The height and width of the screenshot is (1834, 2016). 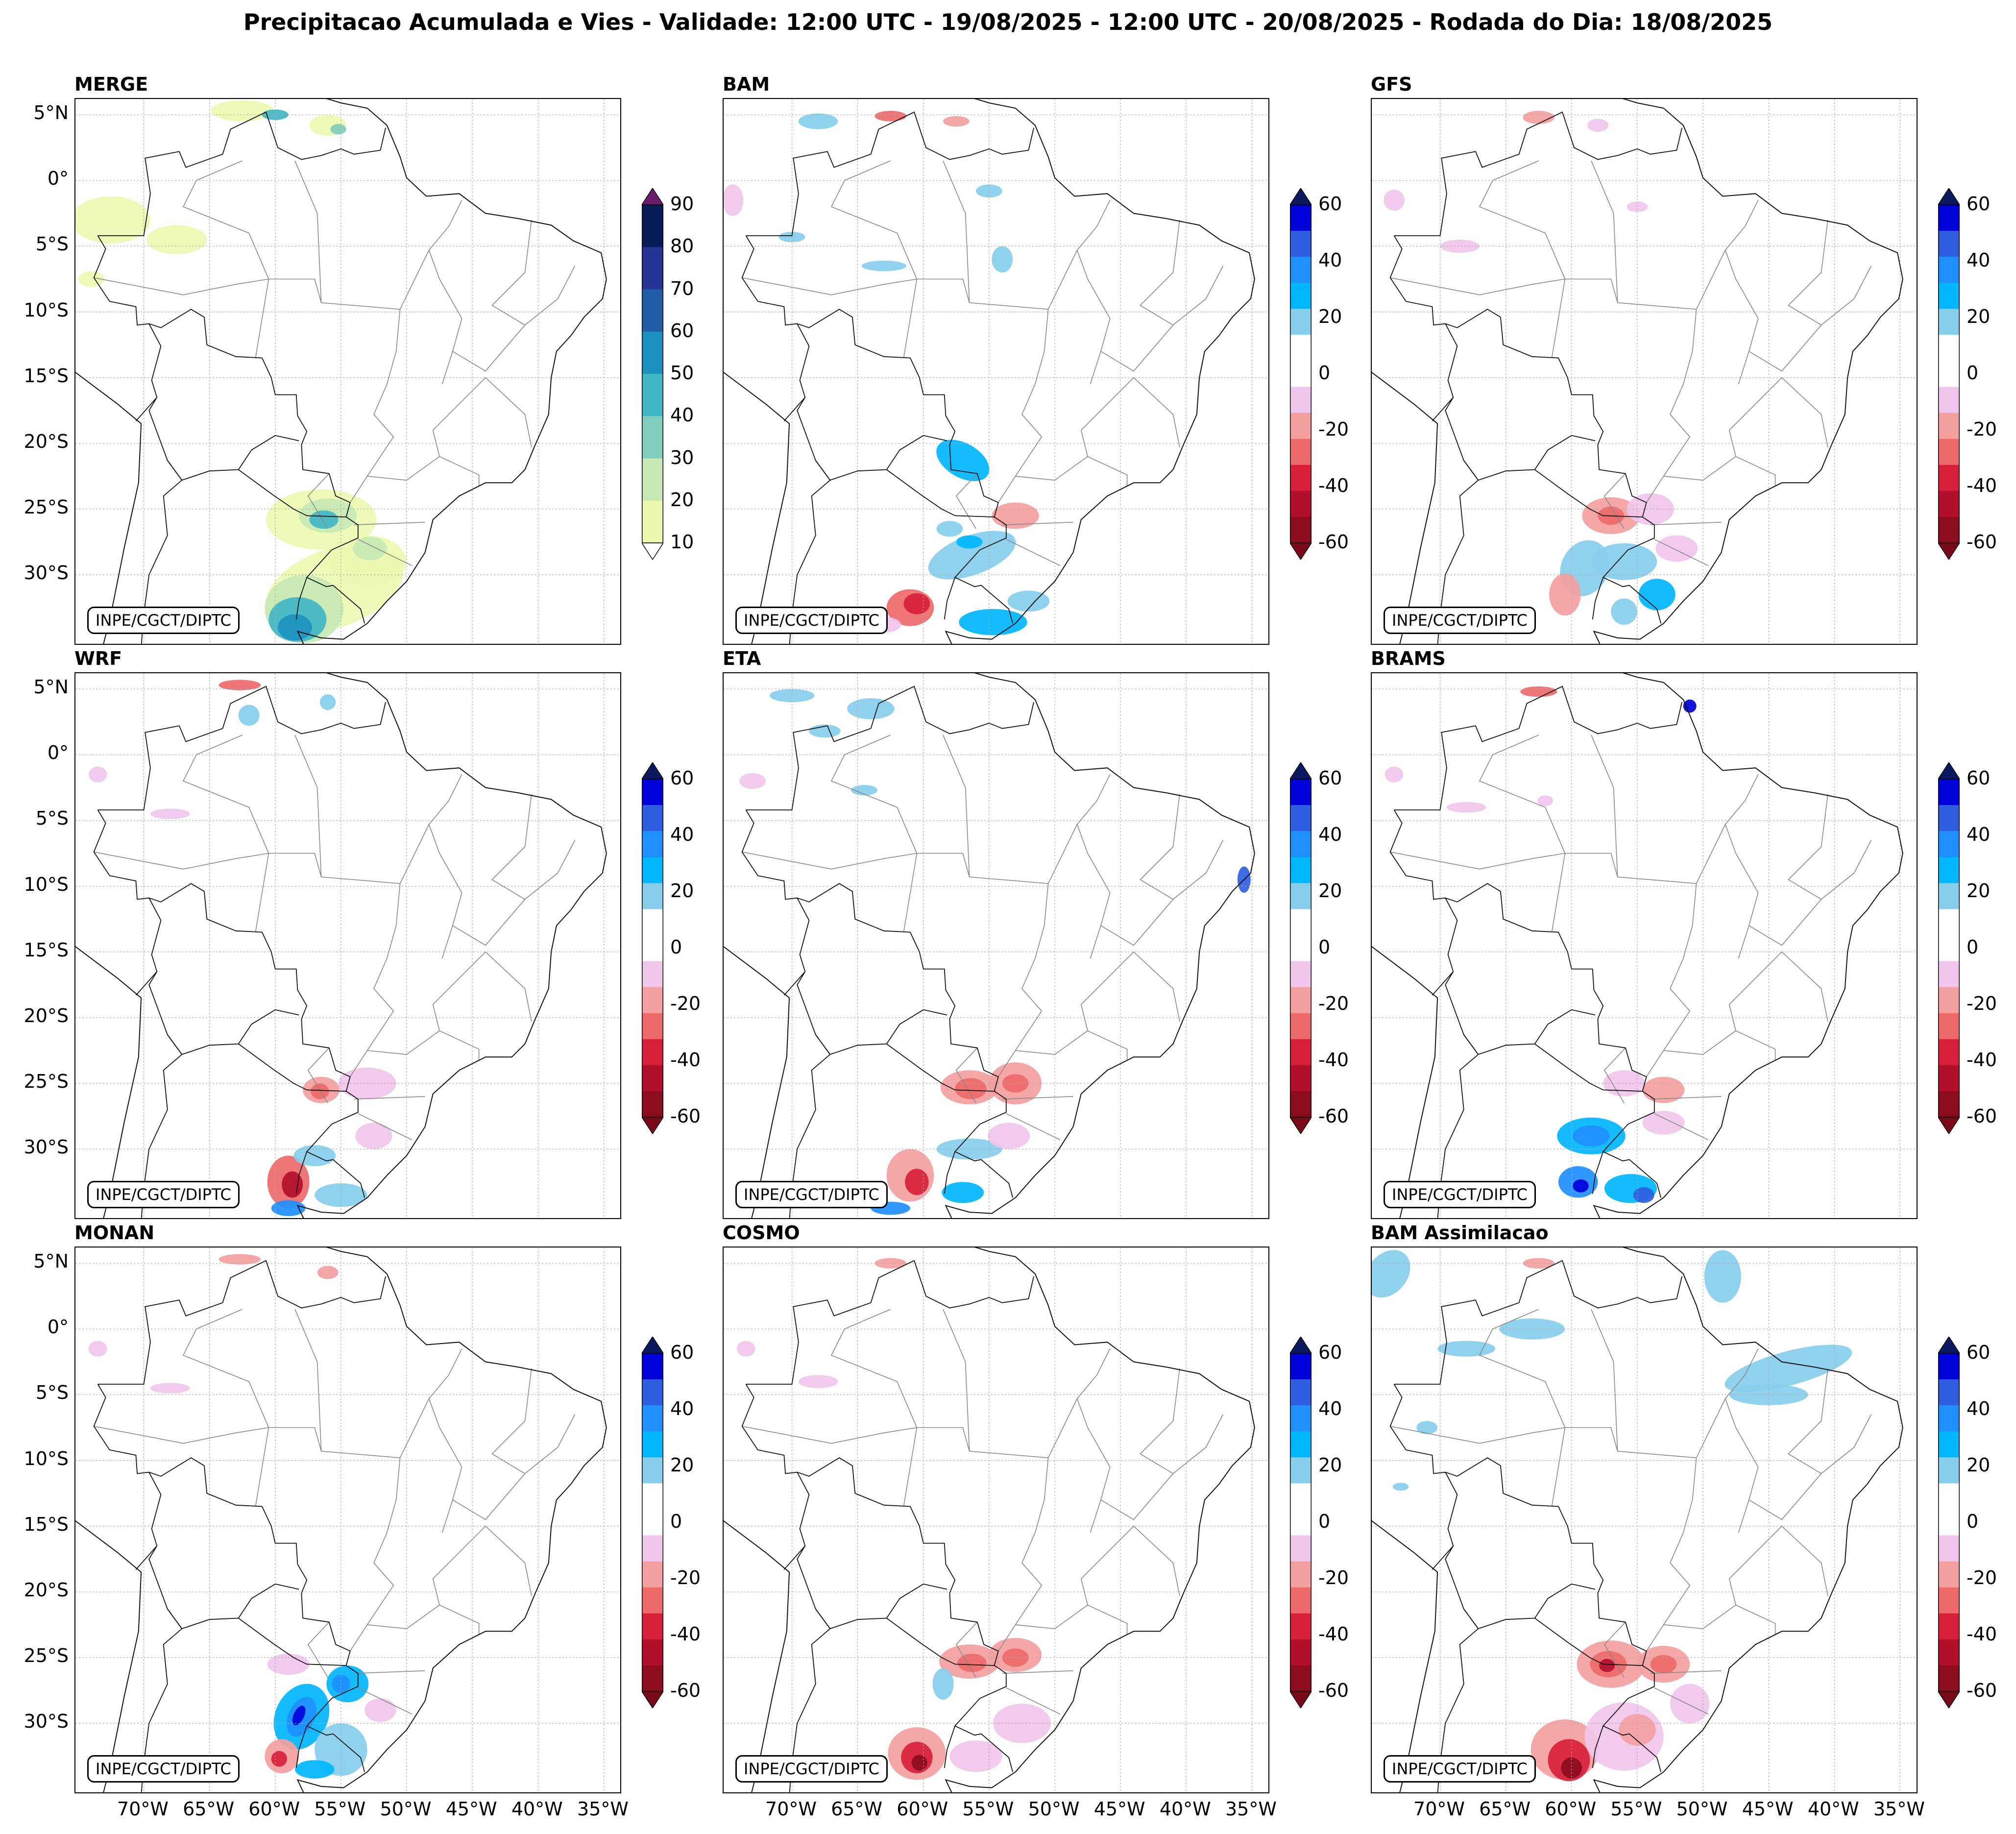 I want to click on lon-tick-label: 55°W, so click(x=1636, y=1809).